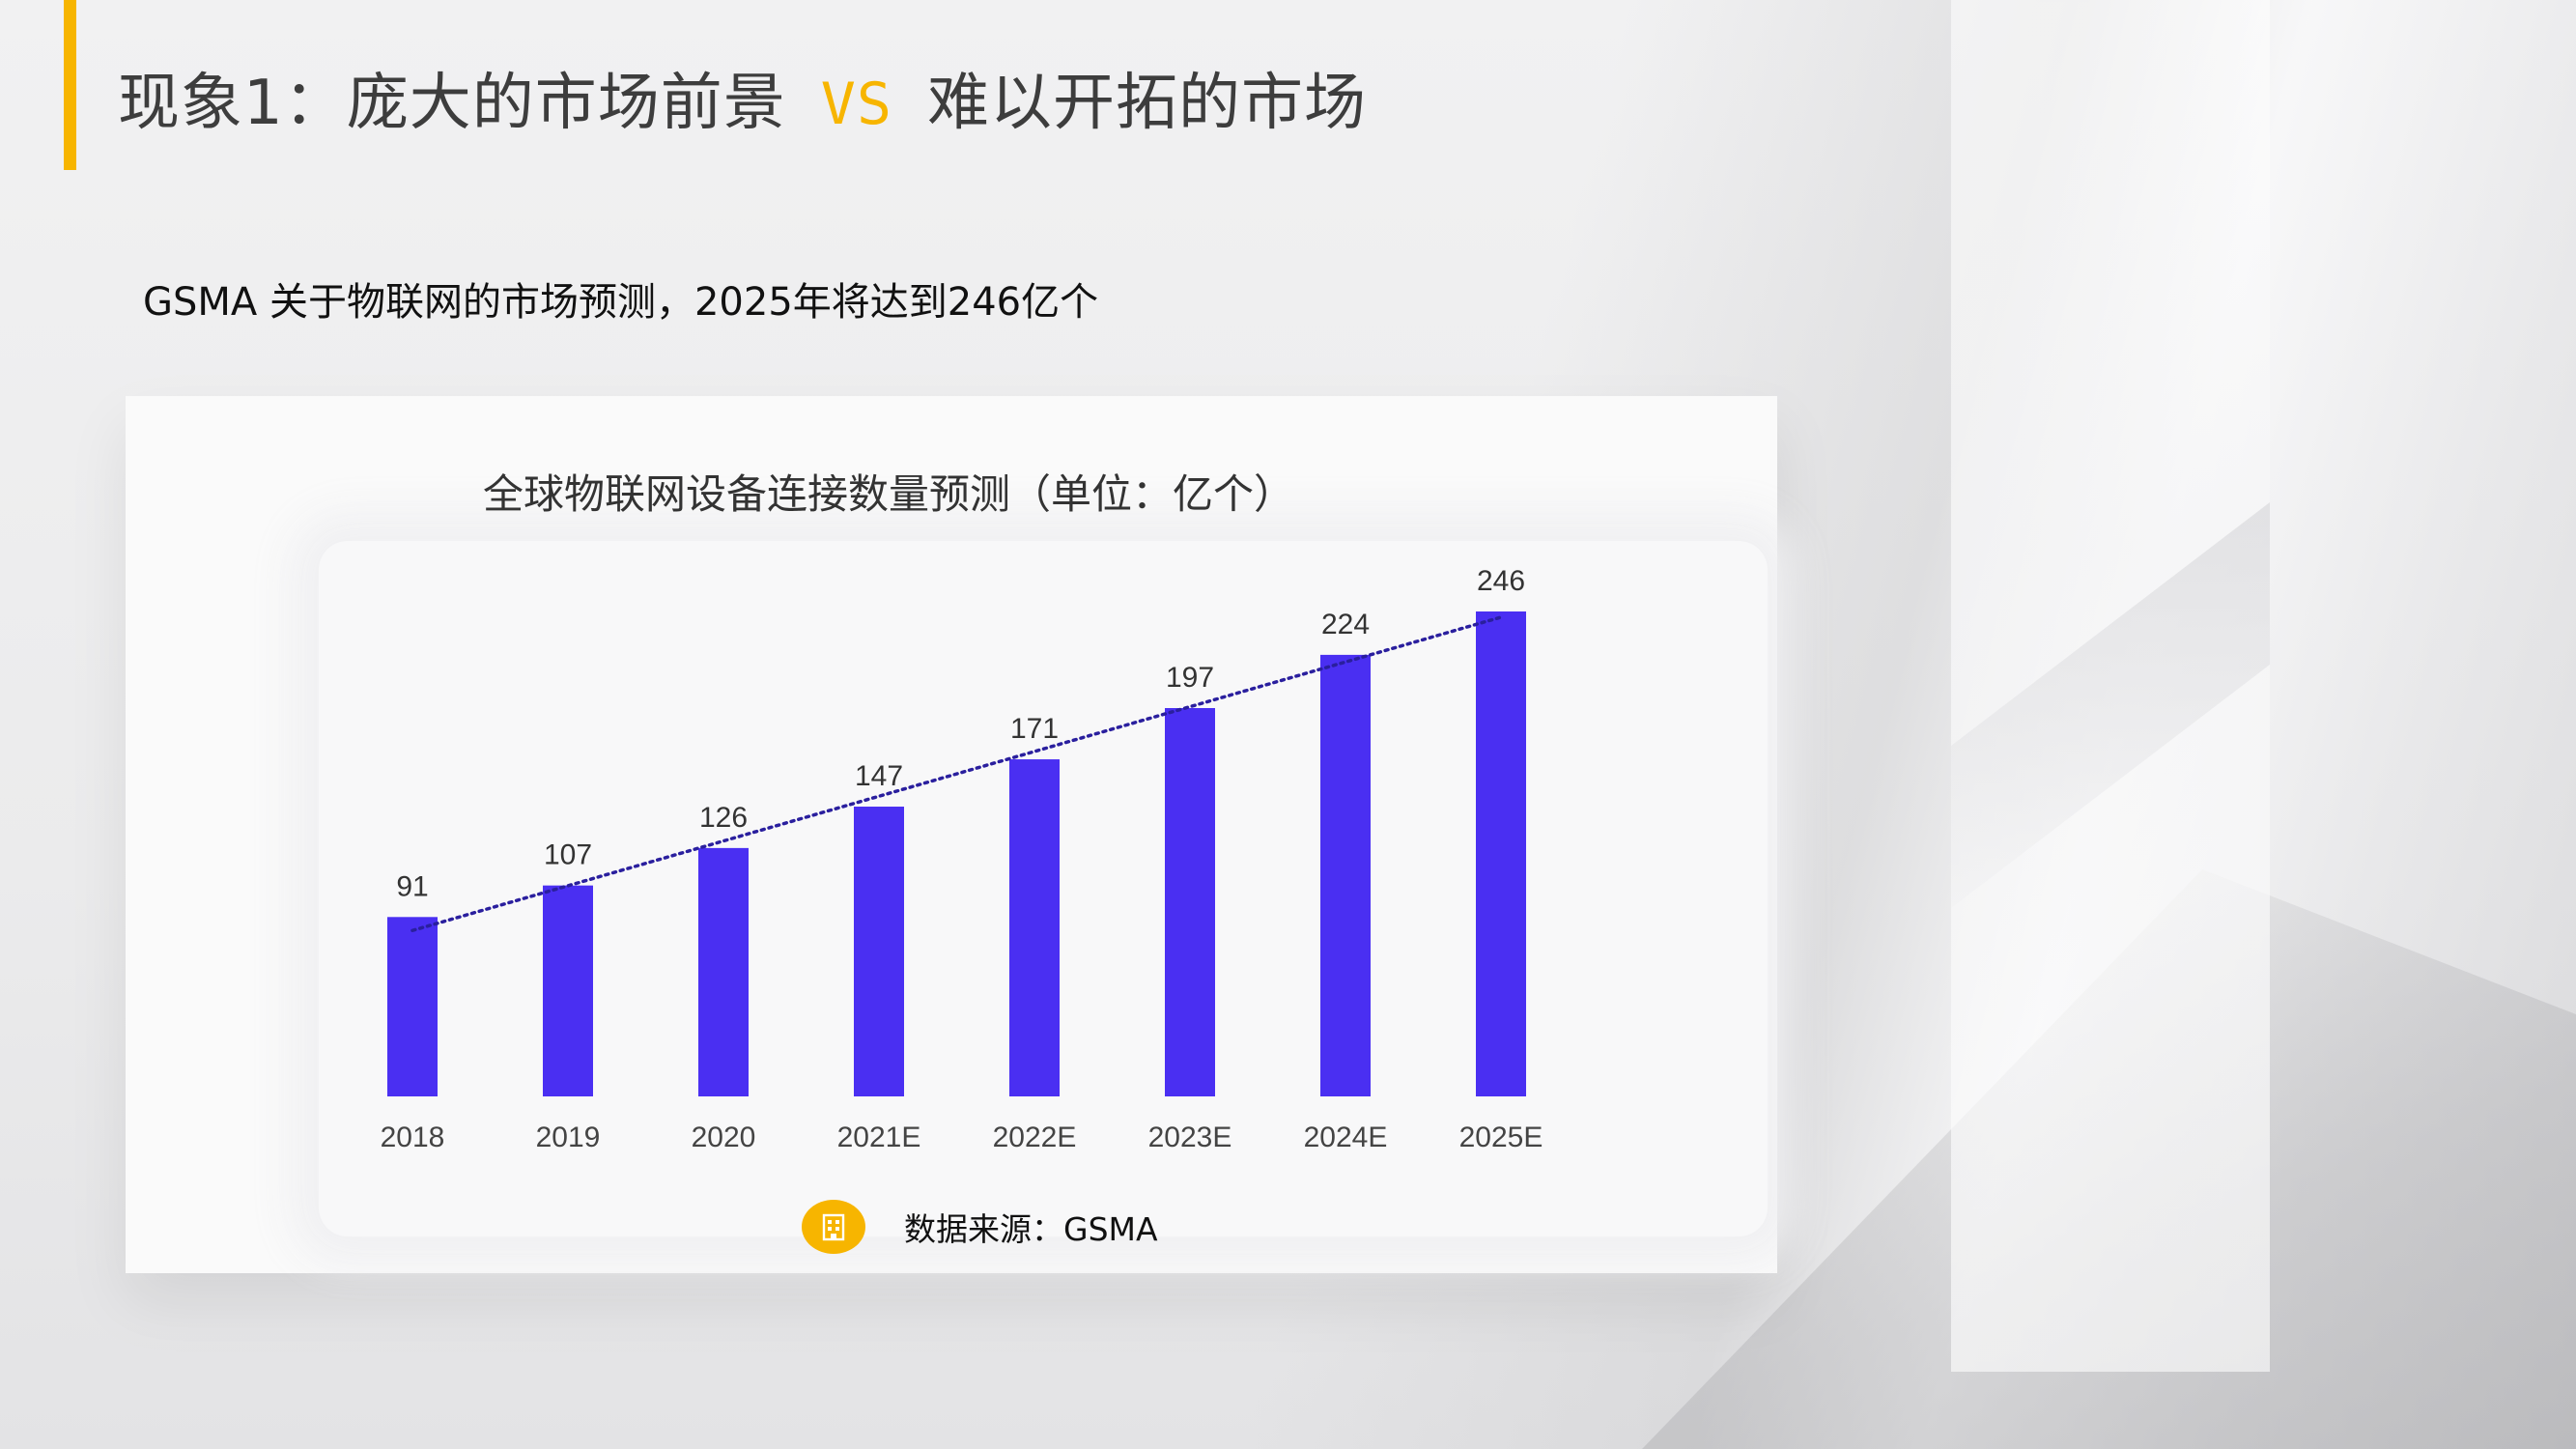 The height and width of the screenshot is (1449, 2576). I want to click on data-label-2019: 107, so click(568, 855).